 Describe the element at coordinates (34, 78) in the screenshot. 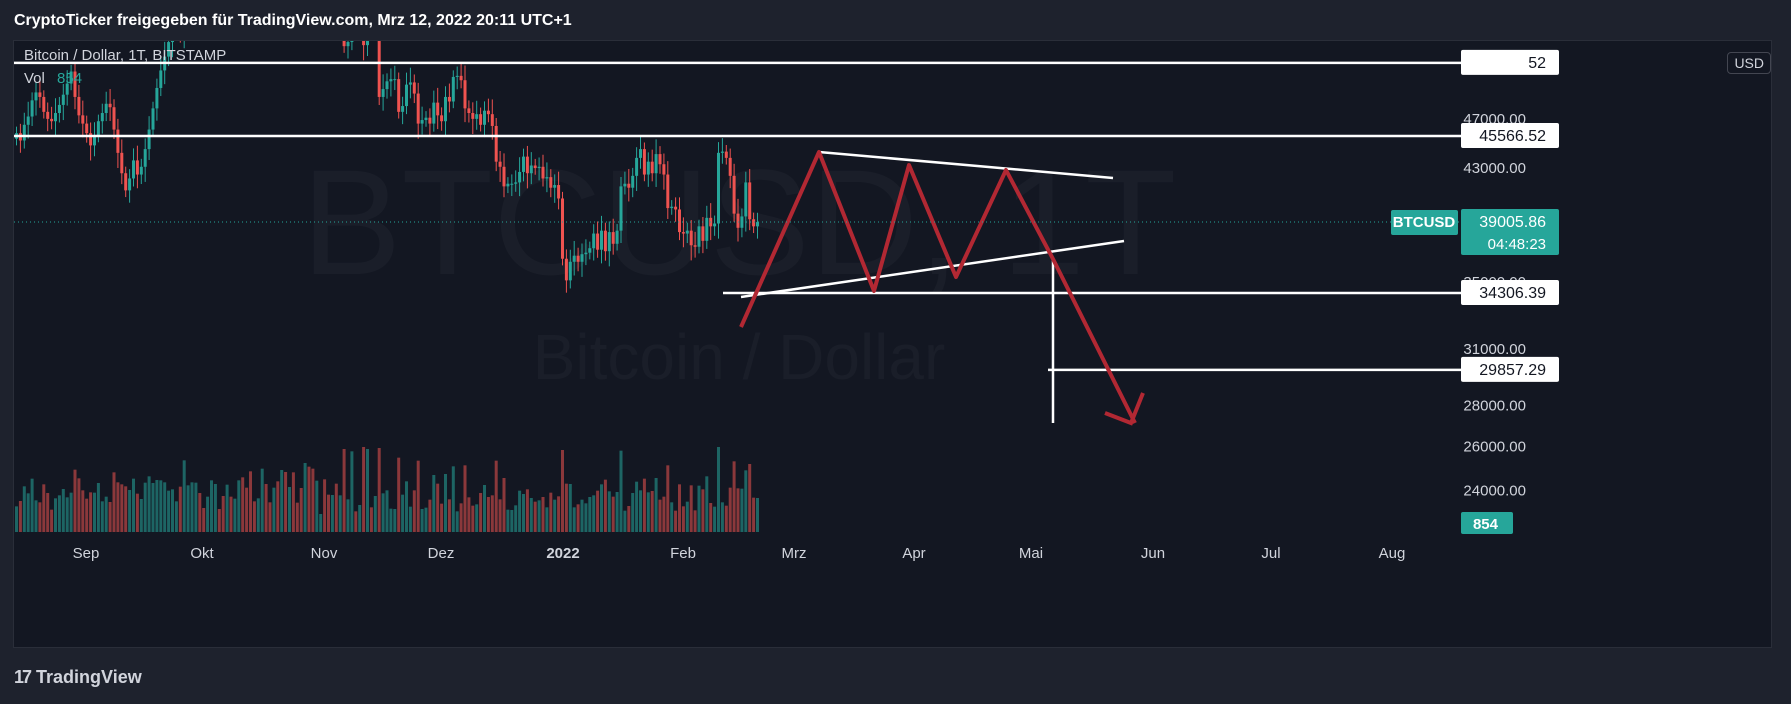

I see `volume-label: Vol` at that location.